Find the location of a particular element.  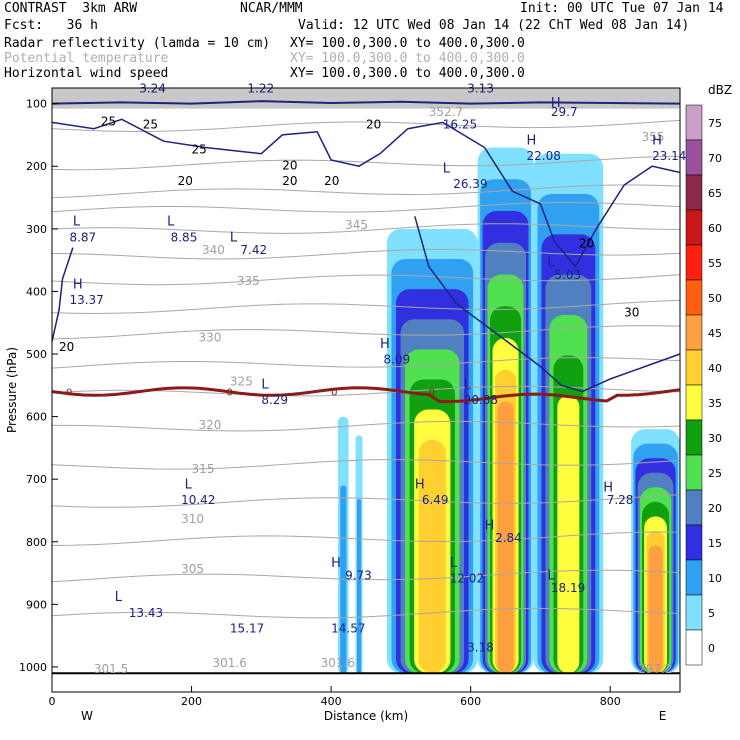

y-tick-label: 300 is located at coordinates (36, 229).